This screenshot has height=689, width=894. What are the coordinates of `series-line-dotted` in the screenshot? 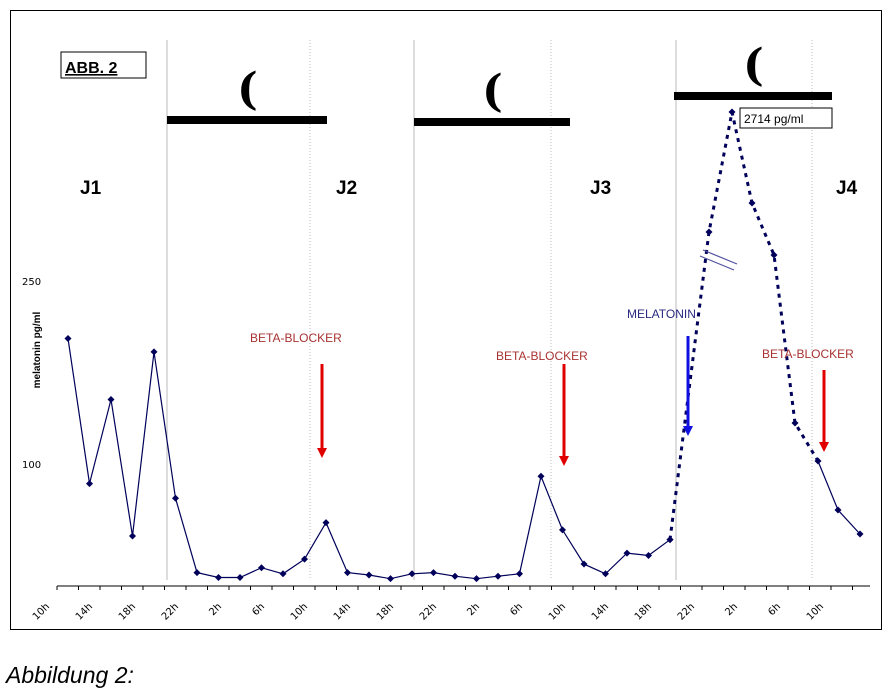 It's located at (744, 325).